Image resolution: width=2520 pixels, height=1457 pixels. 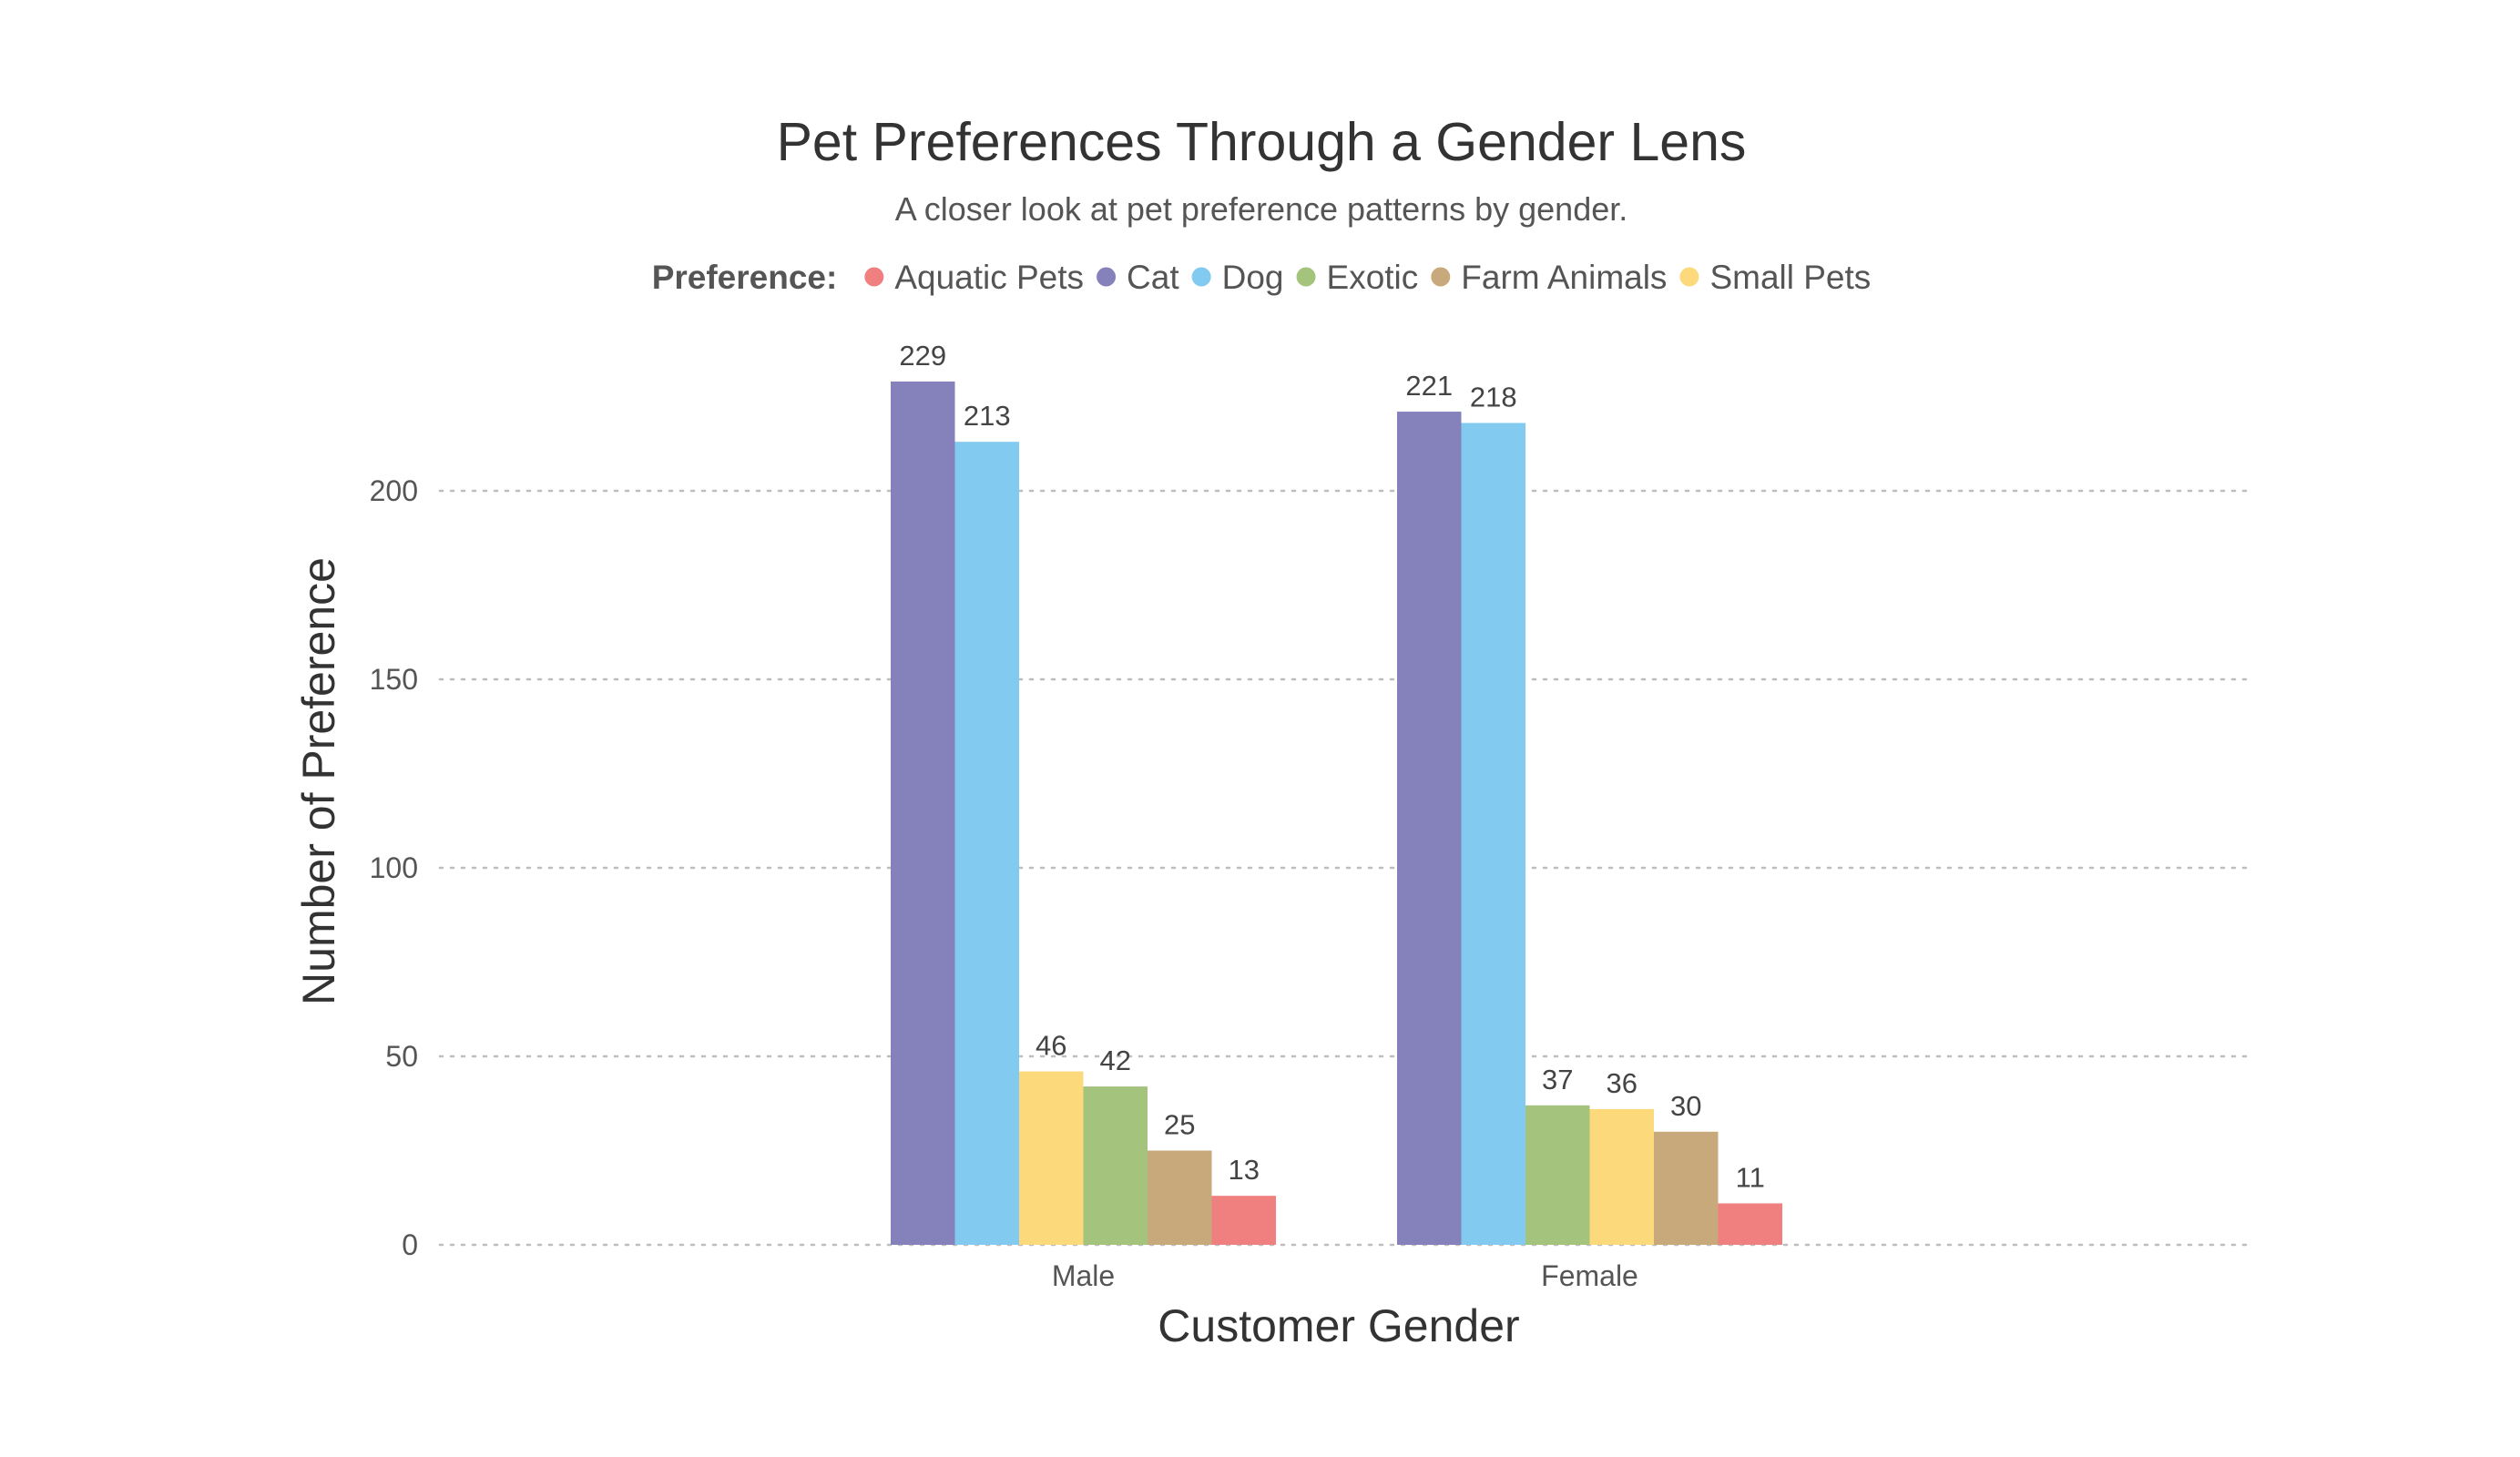 I want to click on y-tick-label: 50, so click(x=401, y=1056).